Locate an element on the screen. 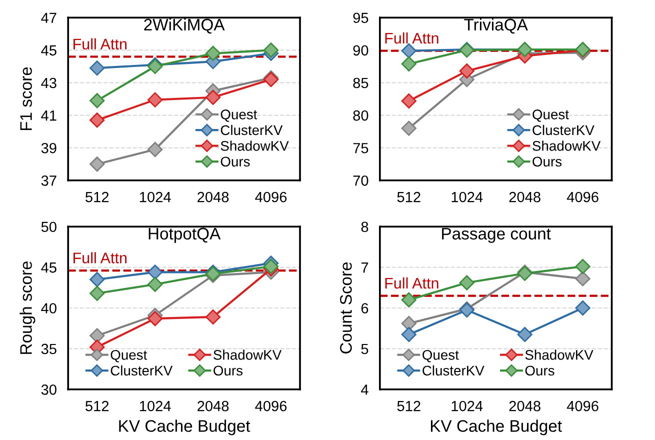  y-tick-label: 80 is located at coordinates (360, 115).